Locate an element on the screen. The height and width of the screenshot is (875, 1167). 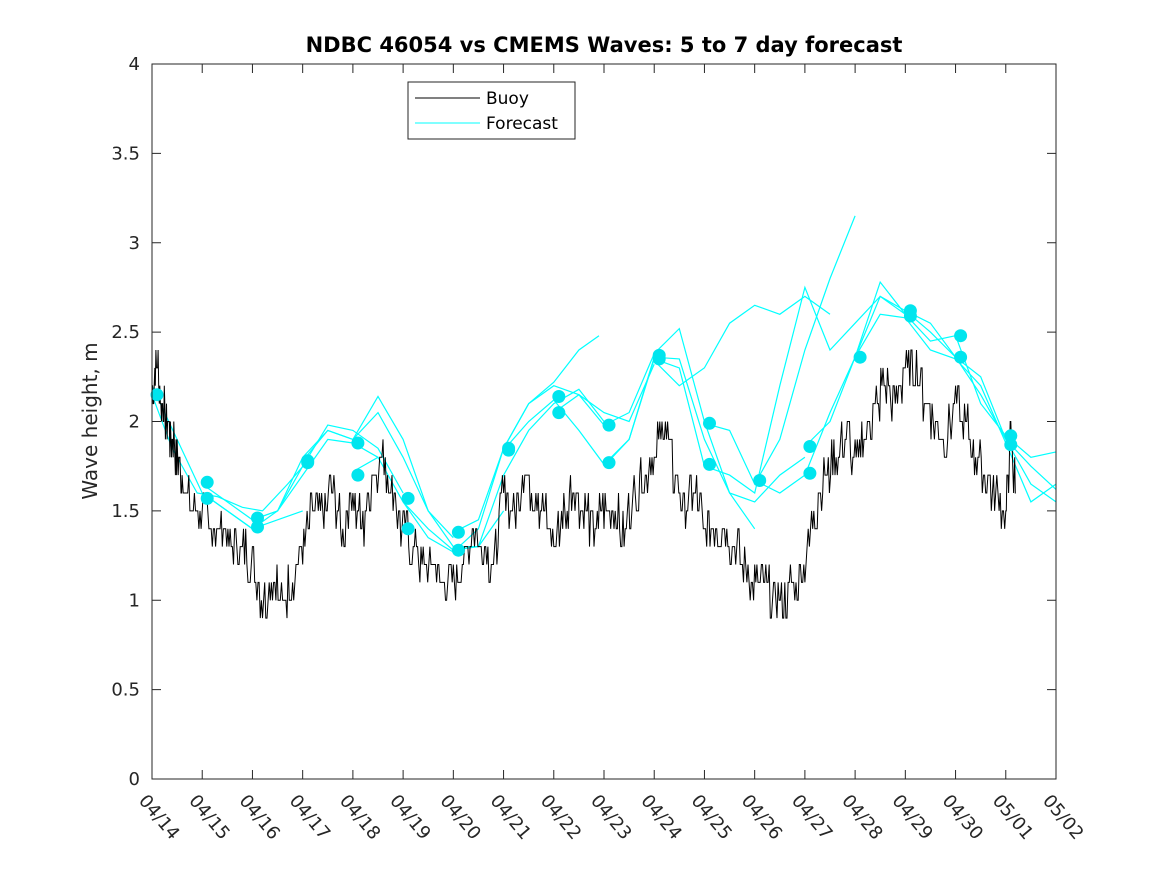
y-tick-label: 2 is located at coordinates (134, 422).